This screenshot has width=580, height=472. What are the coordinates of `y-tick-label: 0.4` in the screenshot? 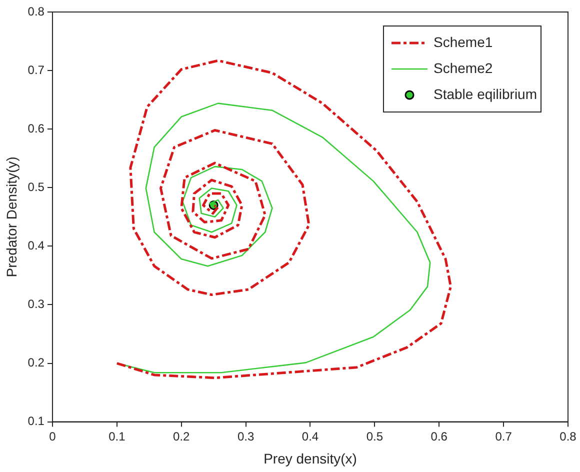 It's located at (36, 245).